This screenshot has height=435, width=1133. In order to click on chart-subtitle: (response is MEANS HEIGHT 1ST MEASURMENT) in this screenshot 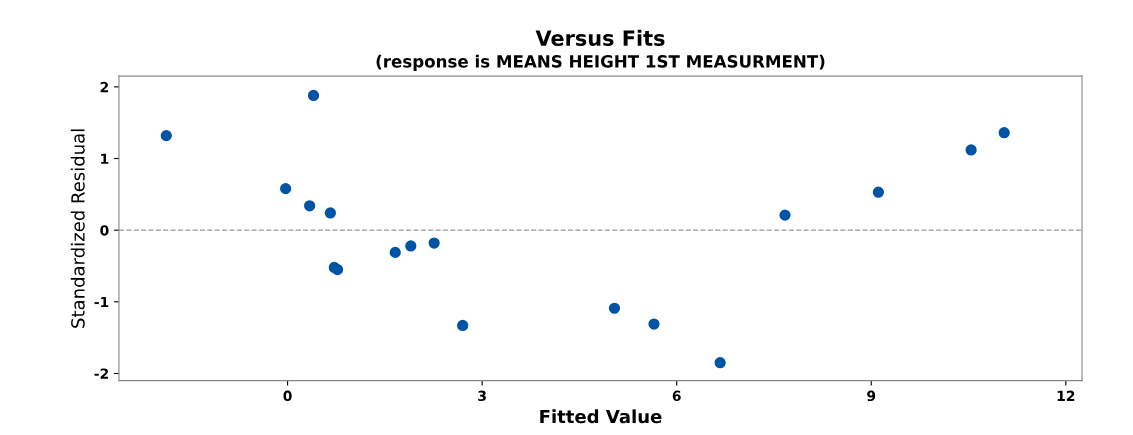, I will do `click(600, 62)`.